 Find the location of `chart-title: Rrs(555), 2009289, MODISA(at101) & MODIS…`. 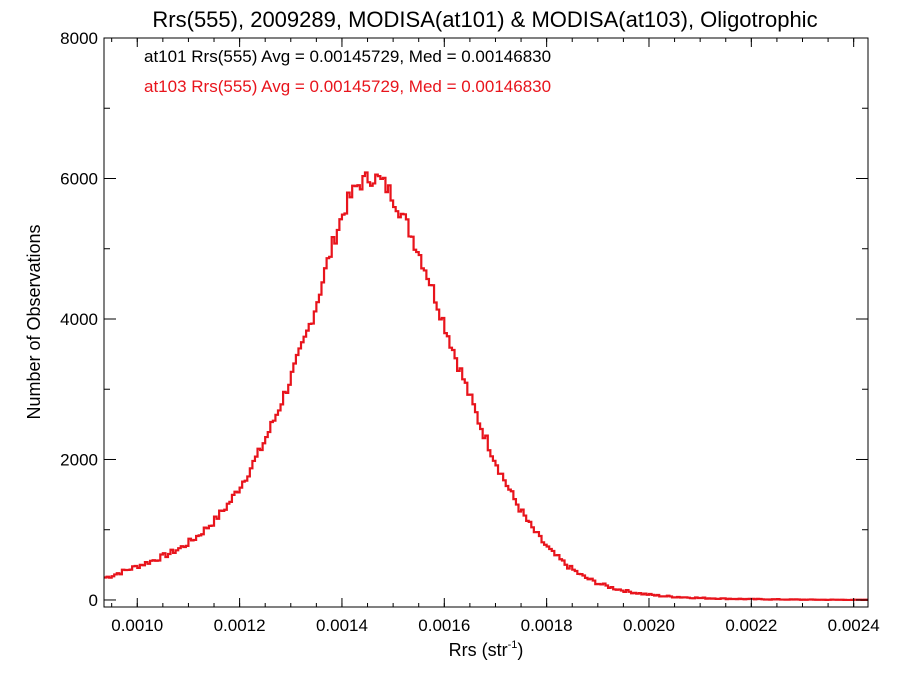

chart-title: Rrs(555), 2009289, MODISA(at101) & MODIS… is located at coordinates (484, 19).